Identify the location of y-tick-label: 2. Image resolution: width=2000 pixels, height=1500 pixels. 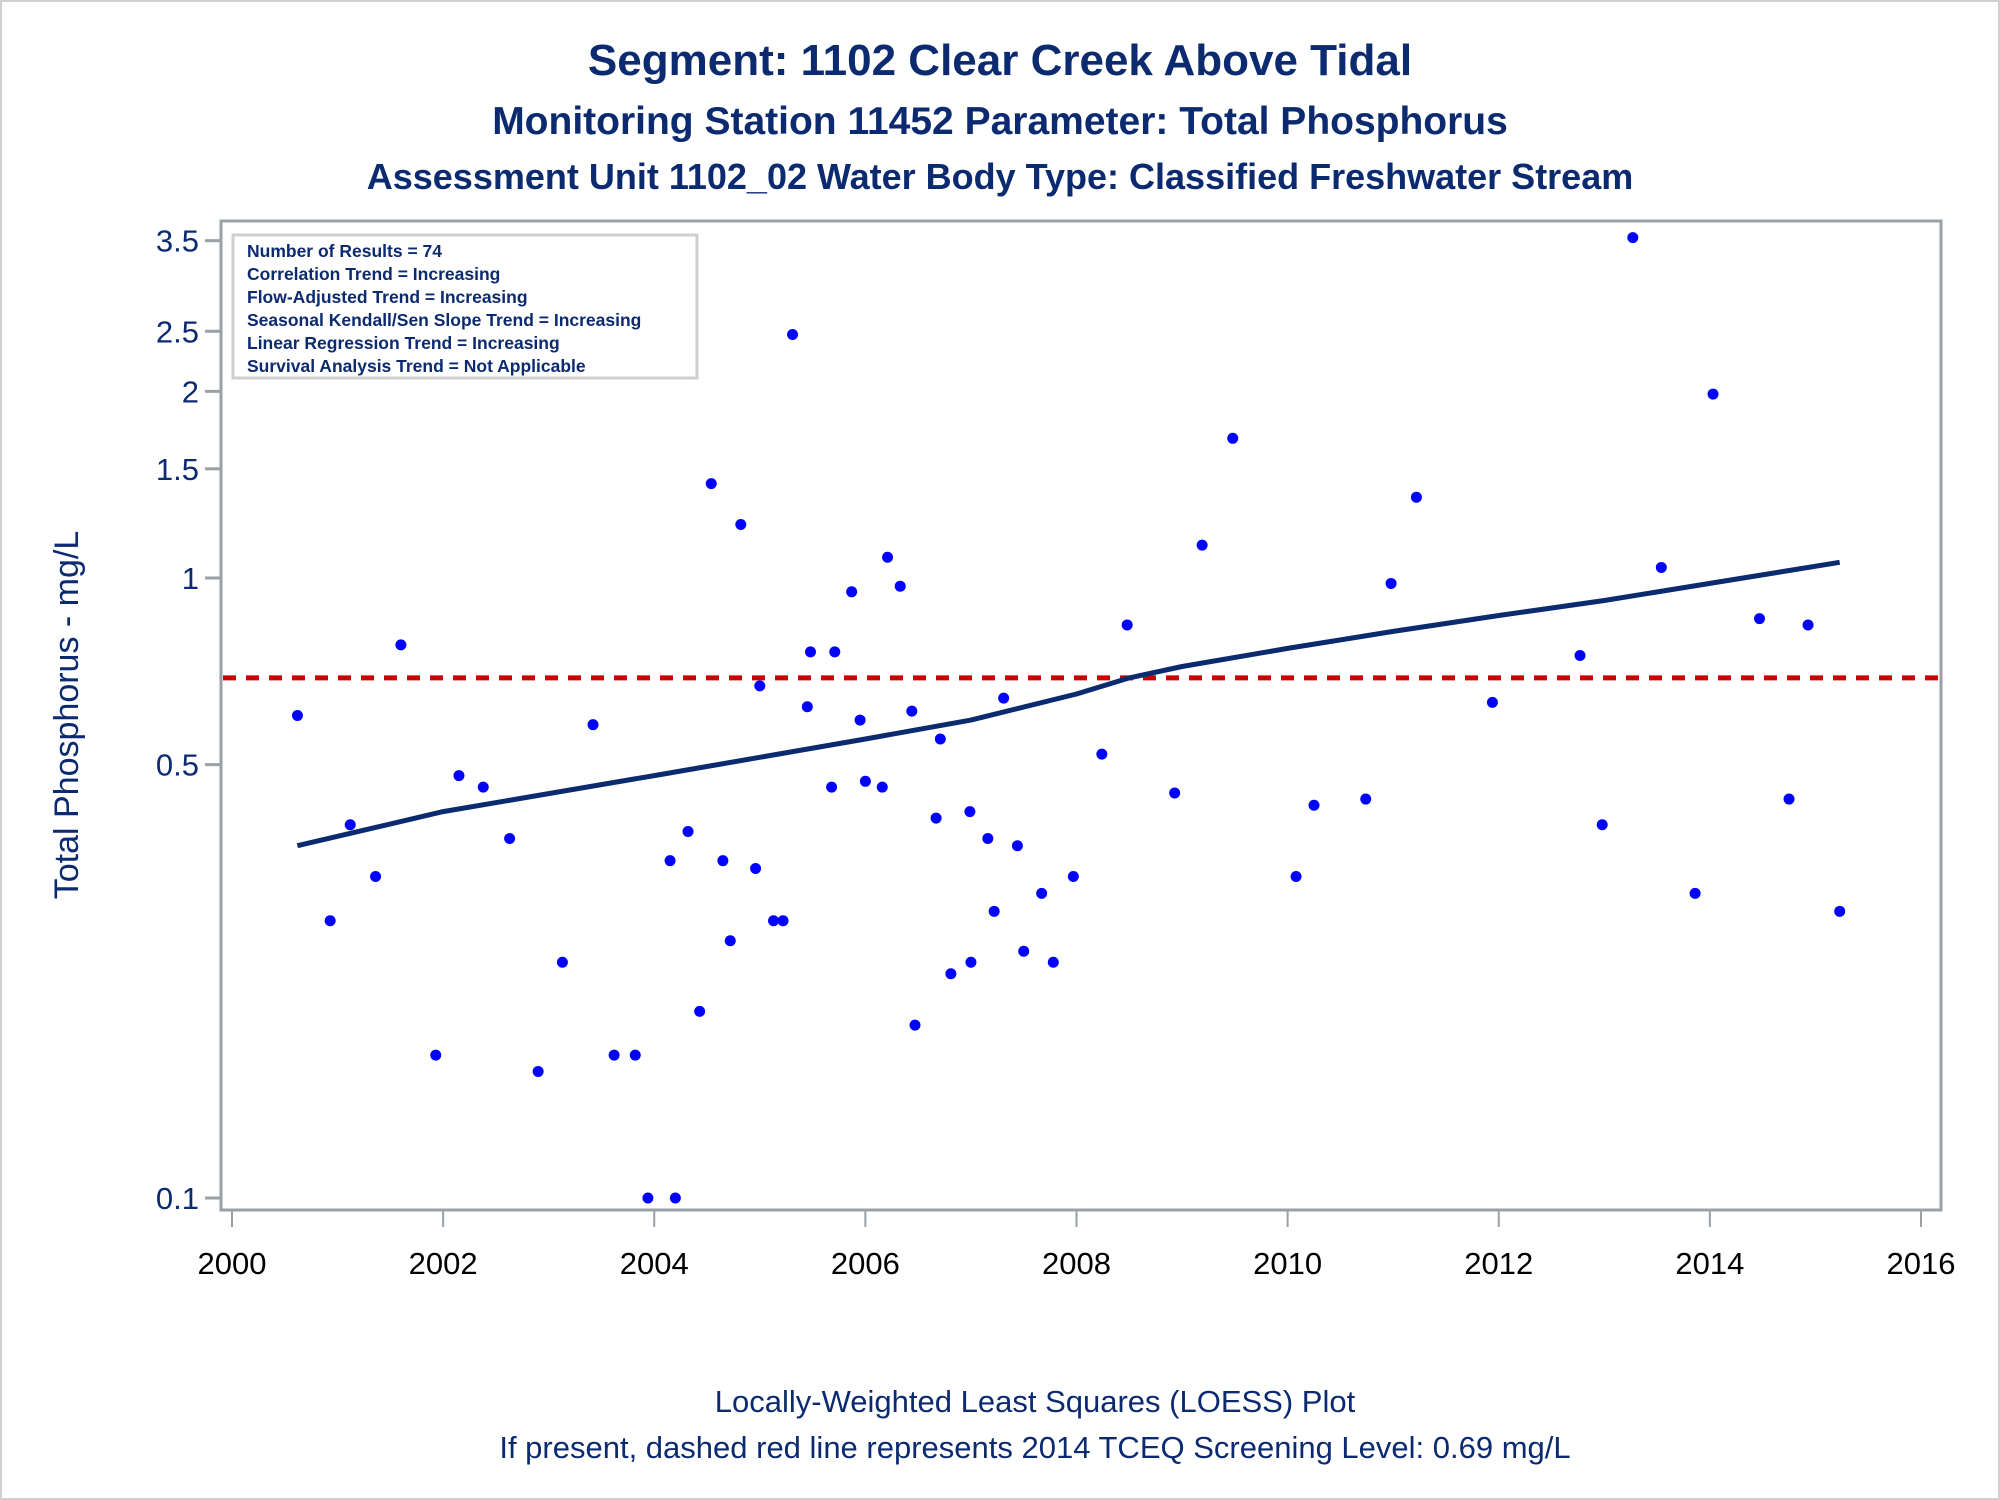
(190, 391).